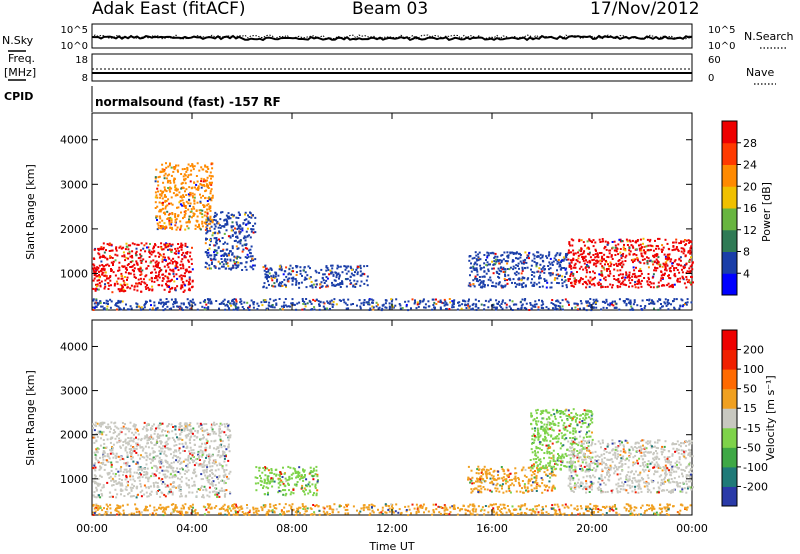  Describe the element at coordinates (645, 9) in the screenshot. I see `date-title: 17/Nov/2012` at that location.